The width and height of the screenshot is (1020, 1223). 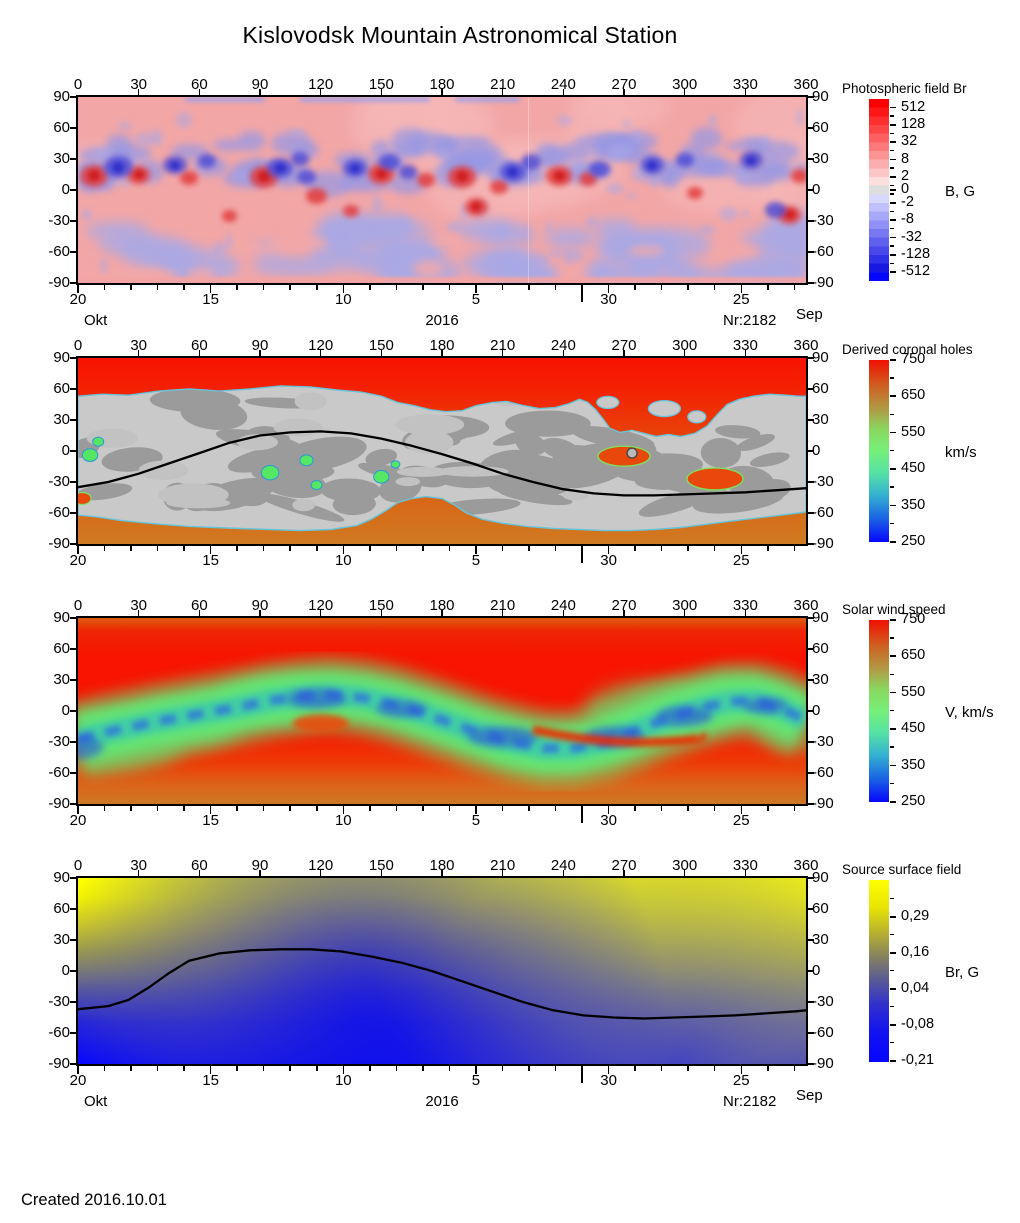 What do you see at coordinates (820, 419) in the screenshot?
I see `y-axis-label-right: 30` at bounding box center [820, 419].